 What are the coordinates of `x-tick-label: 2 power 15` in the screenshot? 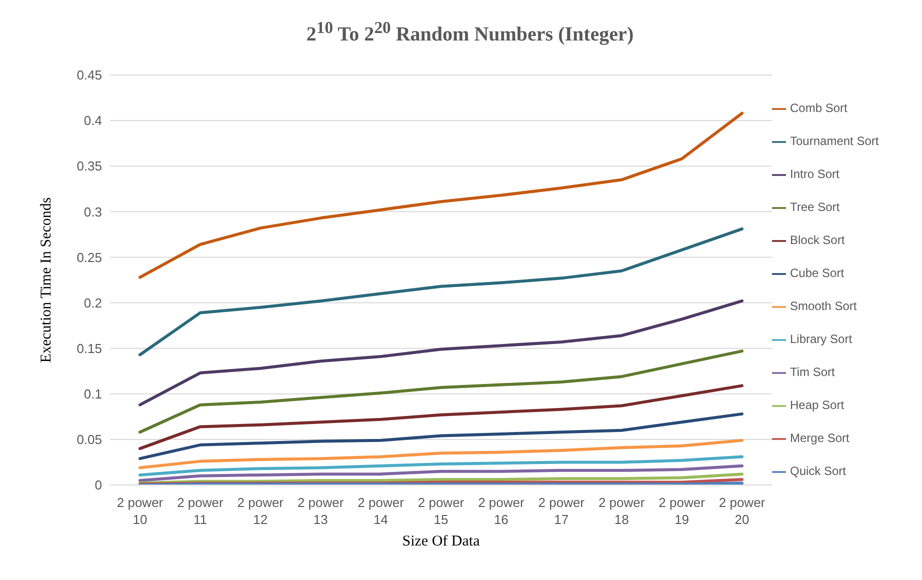 It's located at (441, 511).